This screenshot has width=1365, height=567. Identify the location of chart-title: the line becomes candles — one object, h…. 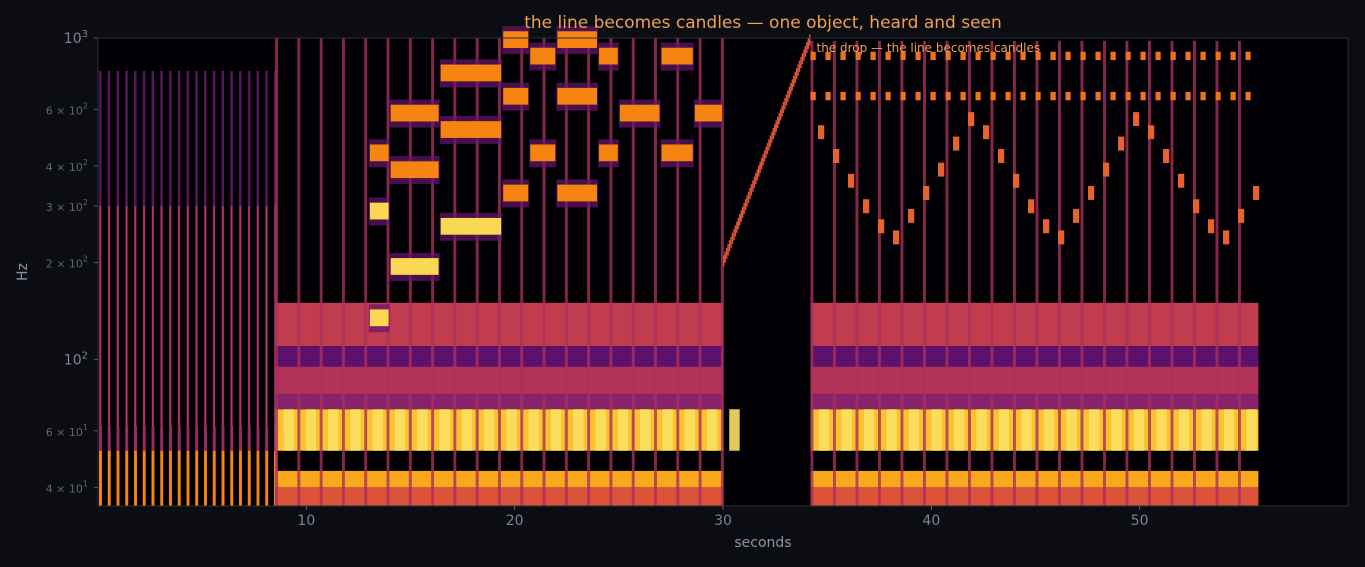
(763, 23).